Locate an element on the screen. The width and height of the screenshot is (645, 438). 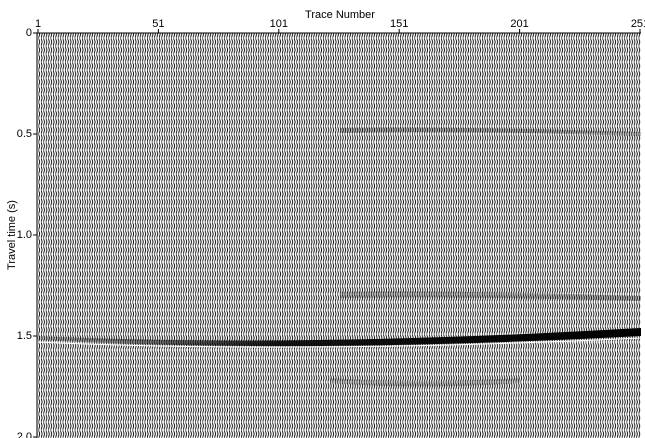
x-tick-label: 201 is located at coordinates (519, 24).